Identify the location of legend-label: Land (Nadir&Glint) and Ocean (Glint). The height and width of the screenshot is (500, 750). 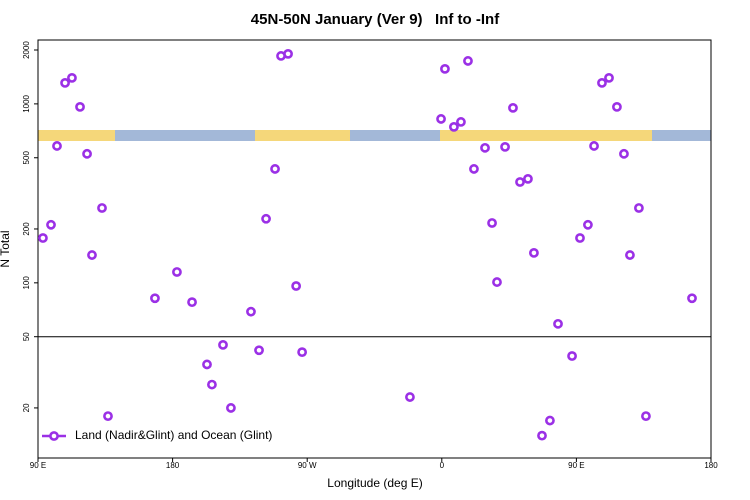
(173, 435).